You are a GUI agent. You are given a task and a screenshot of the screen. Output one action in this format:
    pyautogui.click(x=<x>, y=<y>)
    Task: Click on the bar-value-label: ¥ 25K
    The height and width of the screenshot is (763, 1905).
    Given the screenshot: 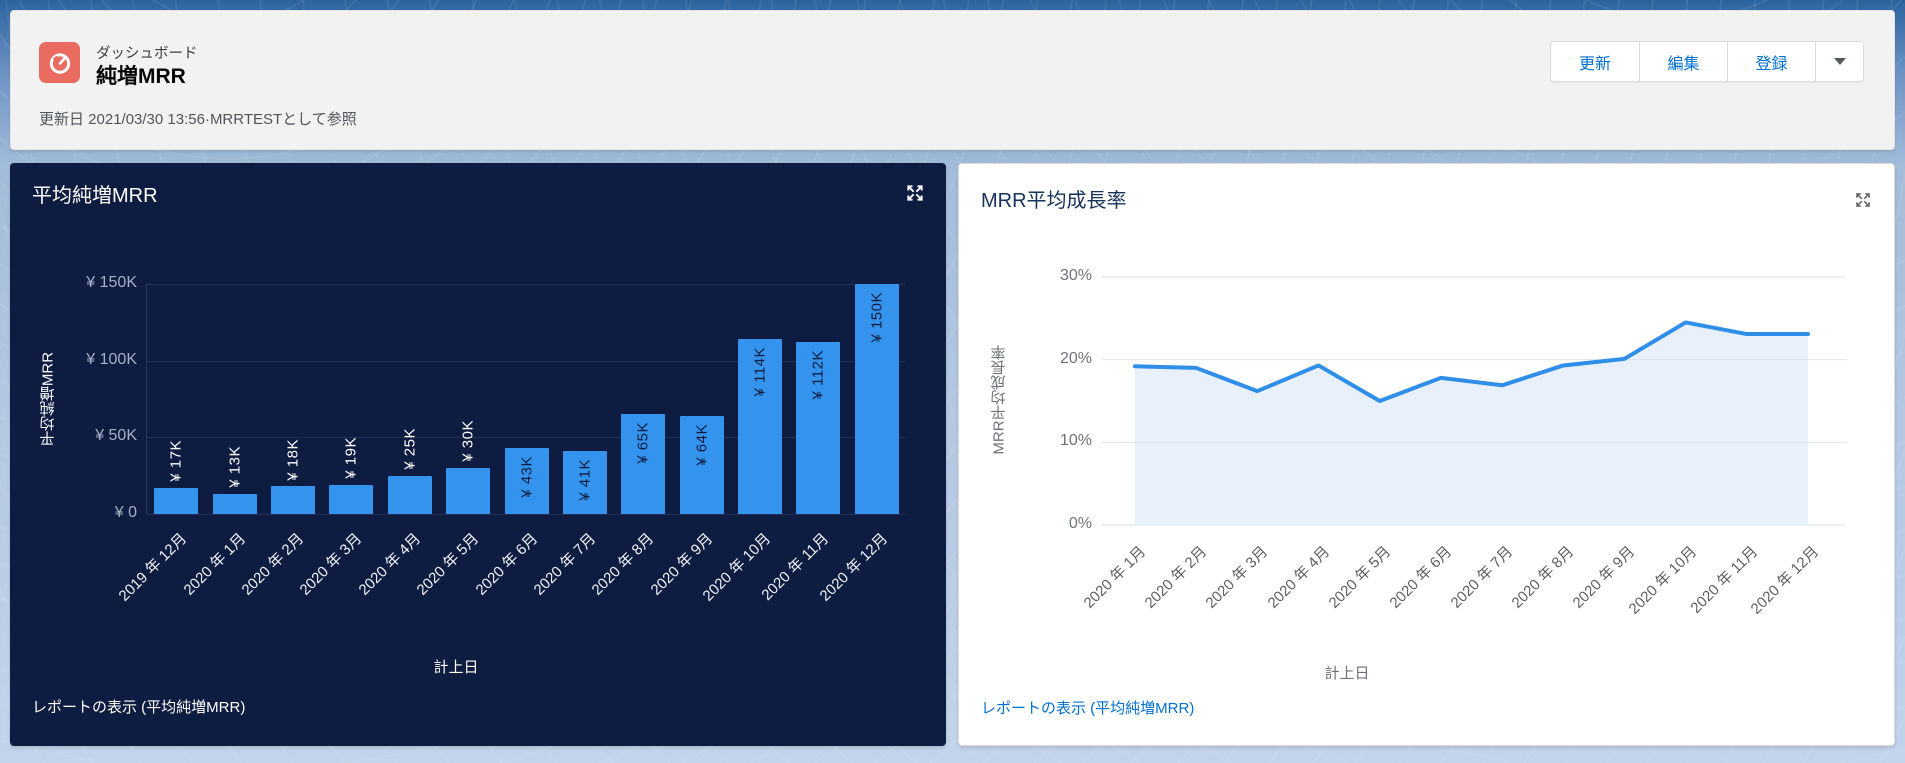 What is the action you would take?
    pyautogui.click(x=410, y=448)
    